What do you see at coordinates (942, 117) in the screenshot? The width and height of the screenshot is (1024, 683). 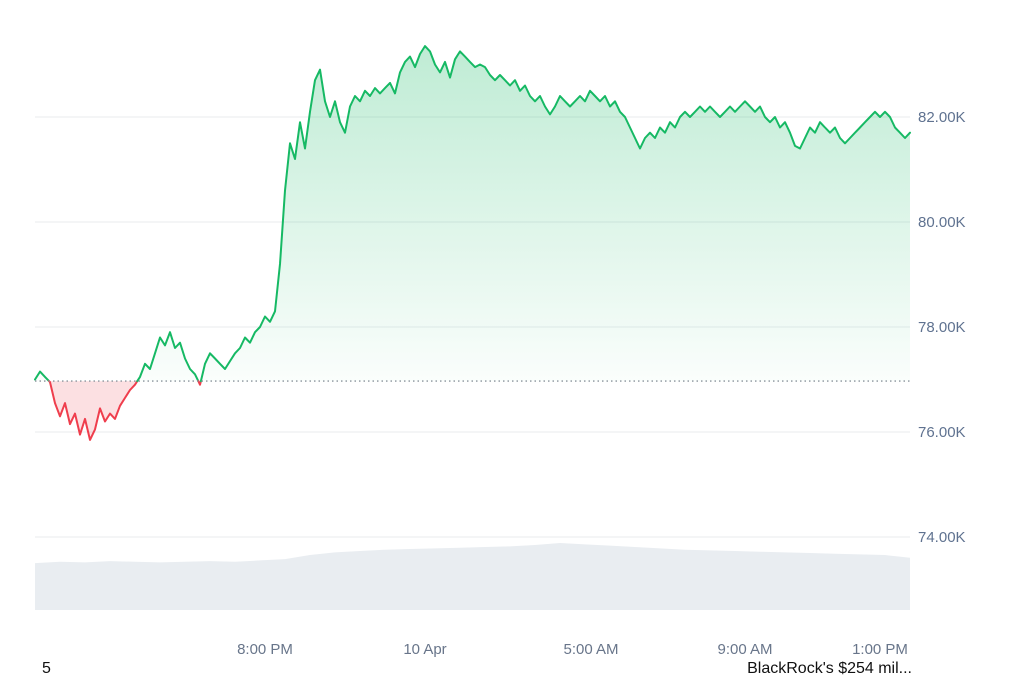 I see `y-axis-label: 82.00K` at bounding box center [942, 117].